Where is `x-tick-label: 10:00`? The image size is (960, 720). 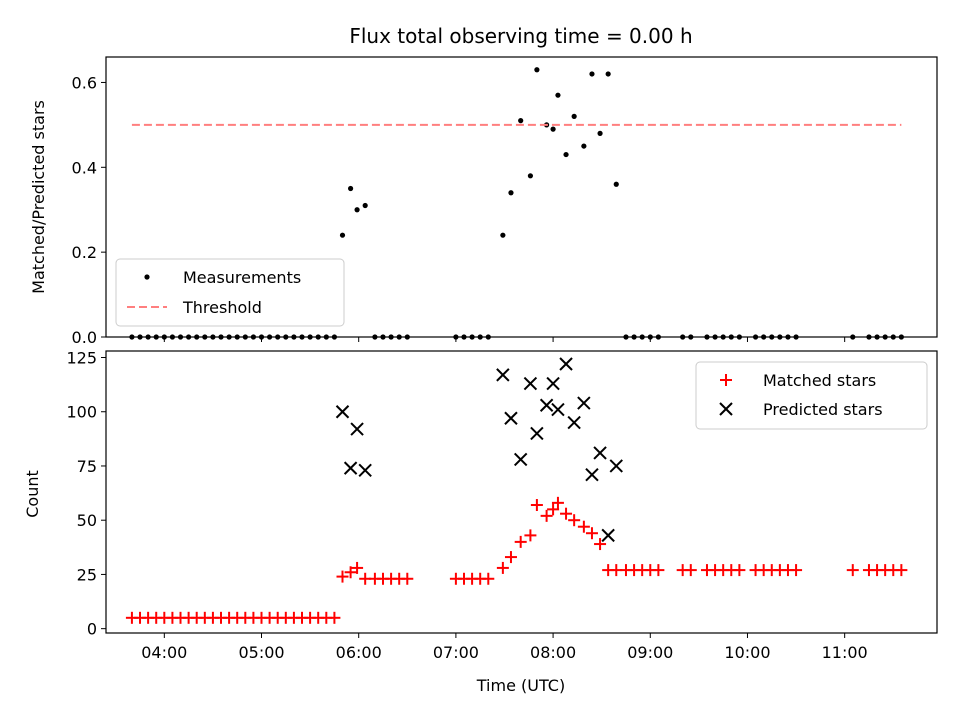
x-tick-label: 10:00 is located at coordinates (747, 652).